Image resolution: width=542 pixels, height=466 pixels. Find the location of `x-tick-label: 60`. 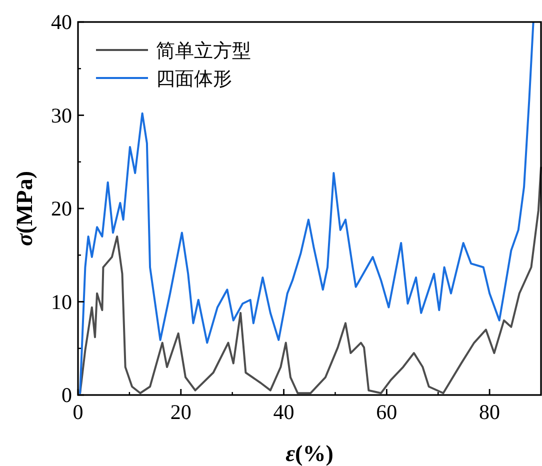

x-tick-label: 60 is located at coordinates (387, 412).